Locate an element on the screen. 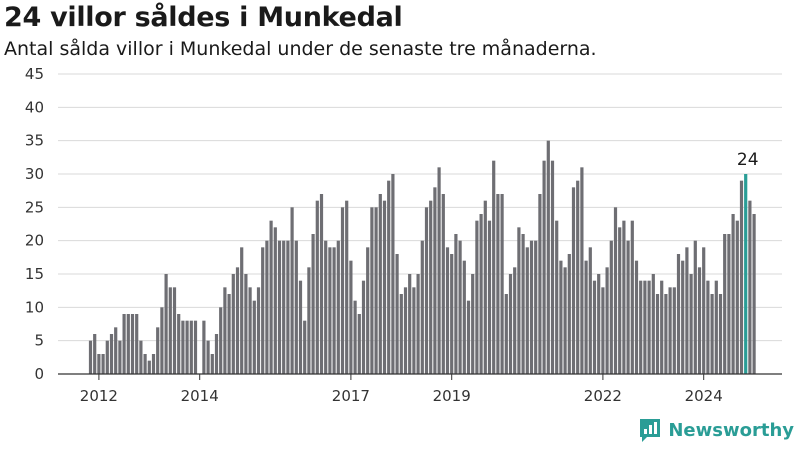  bar-highlight is located at coordinates (746, 274).